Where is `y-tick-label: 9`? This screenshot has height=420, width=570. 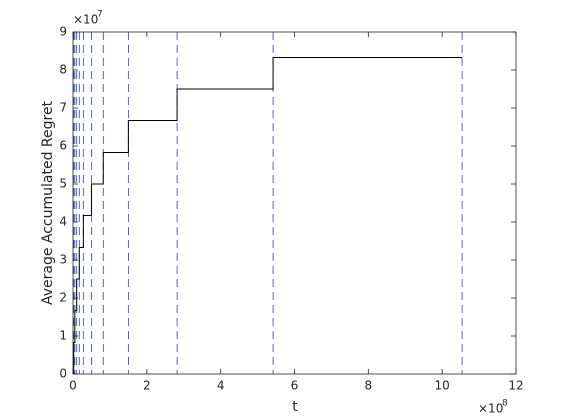 y-tick-label: 9 is located at coordinates (63, 32).